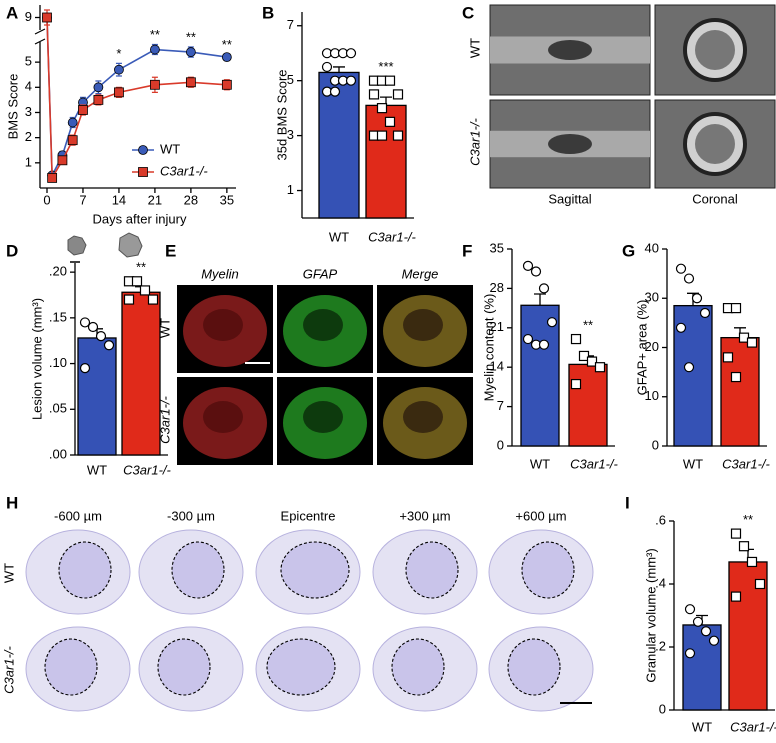 This screenshot has height=743, width=776. Describe the element at coordinates (170, 250) in the screenshot. I see `panel-label: E` at that location.